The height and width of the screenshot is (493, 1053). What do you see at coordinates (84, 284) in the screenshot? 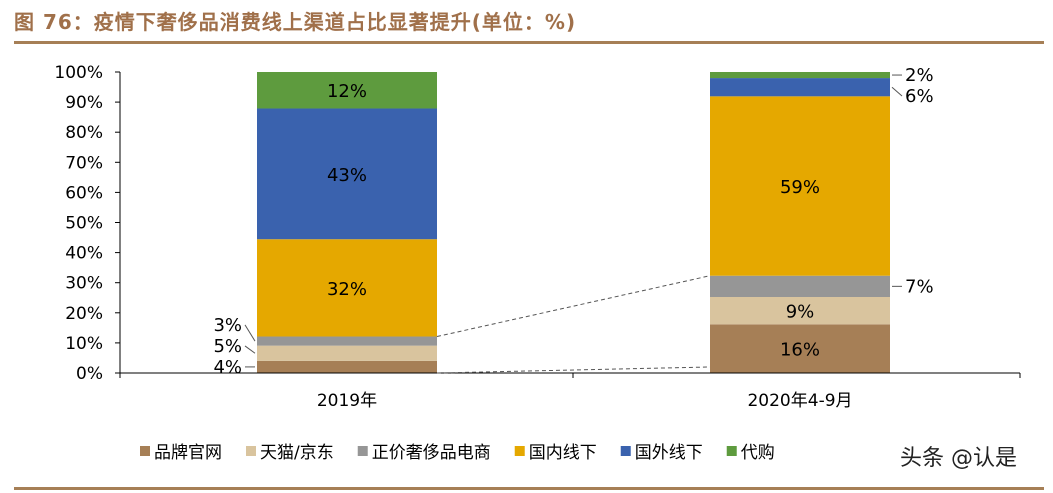
I see `y-tick-label: 30%` at bounding box center [84, 284].